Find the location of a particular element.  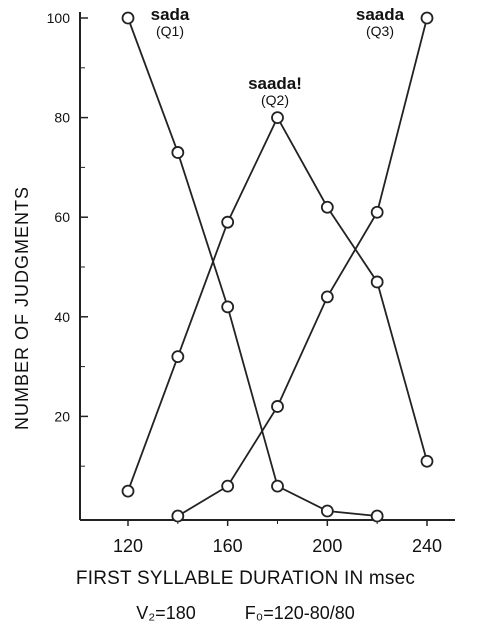

series-code-q2: (Q2) is located at coordinates (275, 99).